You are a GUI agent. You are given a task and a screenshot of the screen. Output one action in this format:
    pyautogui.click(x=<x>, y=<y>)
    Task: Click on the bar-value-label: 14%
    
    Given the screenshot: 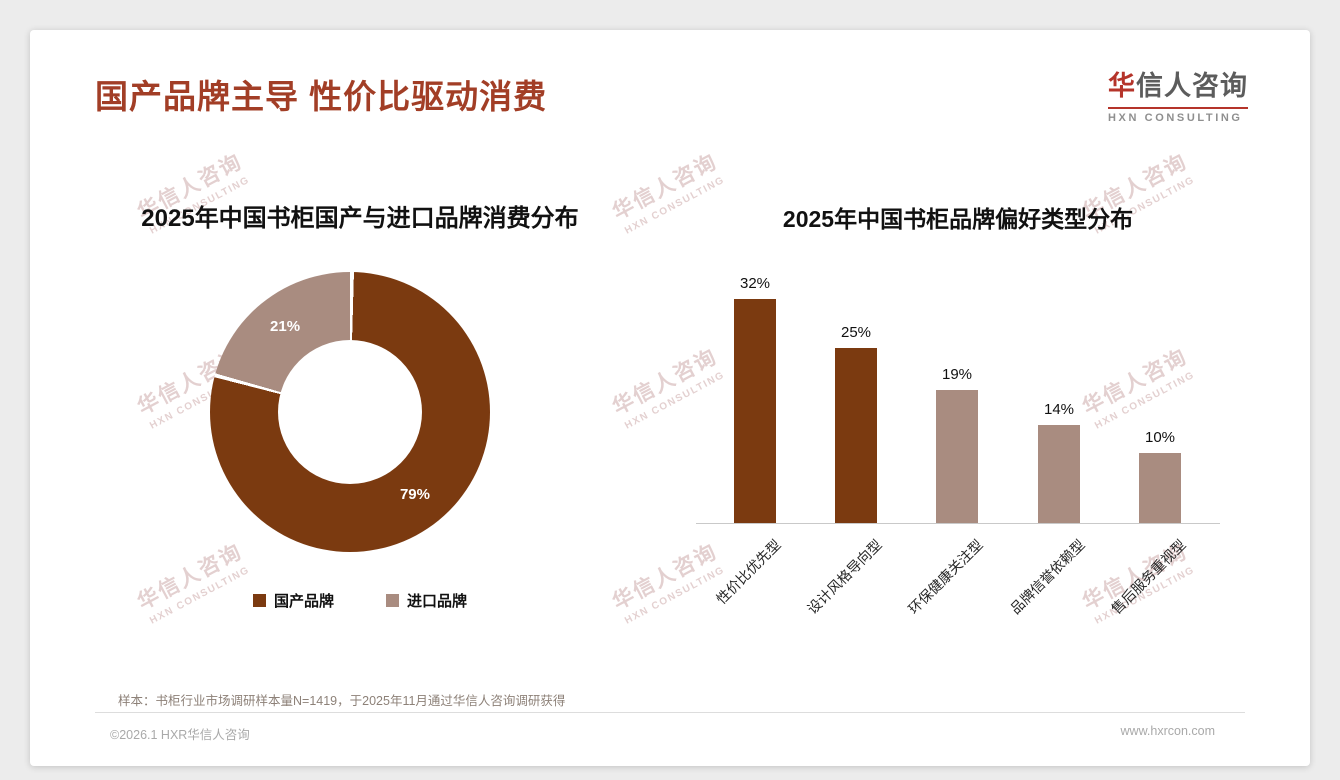 What is the action you would take?
    pyautogui.click(x=1059, y=409)
    